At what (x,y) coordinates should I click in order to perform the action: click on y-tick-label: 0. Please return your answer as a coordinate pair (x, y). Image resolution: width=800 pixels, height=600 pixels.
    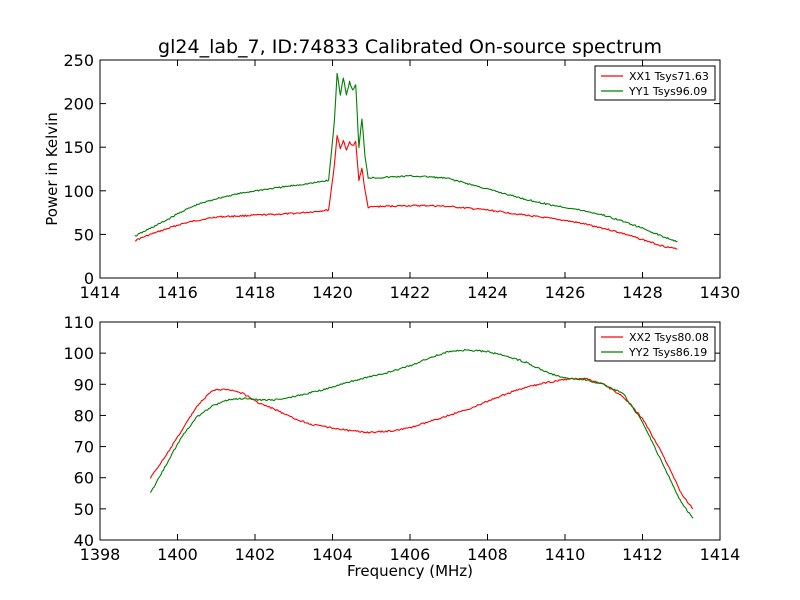
    Looking at the image, I should click on (89, 278).